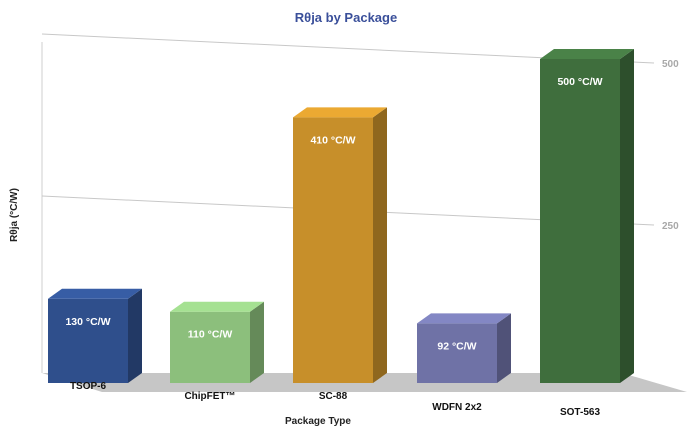 The height and width of the screenshot is (427, 687). I want to click on category-labels: TSOP-6 ChipFET™ SC-88 WDFN 2x2 SOT-563, so click(335, 399).